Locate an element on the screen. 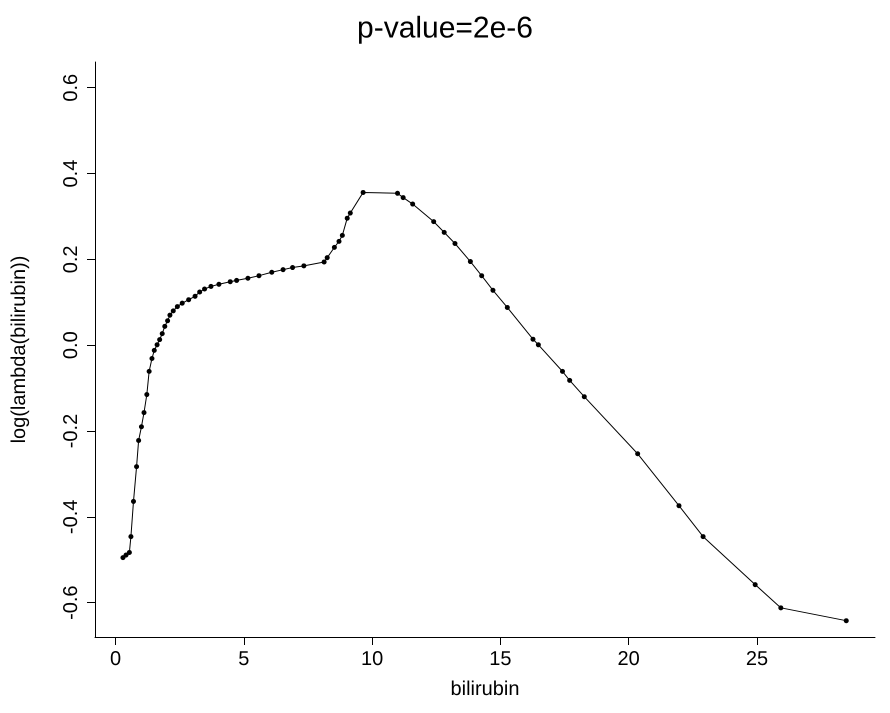 Image resolution: width=890 pixels, height=713 pixels. x-tick-label: 15 is located at coordinates (500, 659).